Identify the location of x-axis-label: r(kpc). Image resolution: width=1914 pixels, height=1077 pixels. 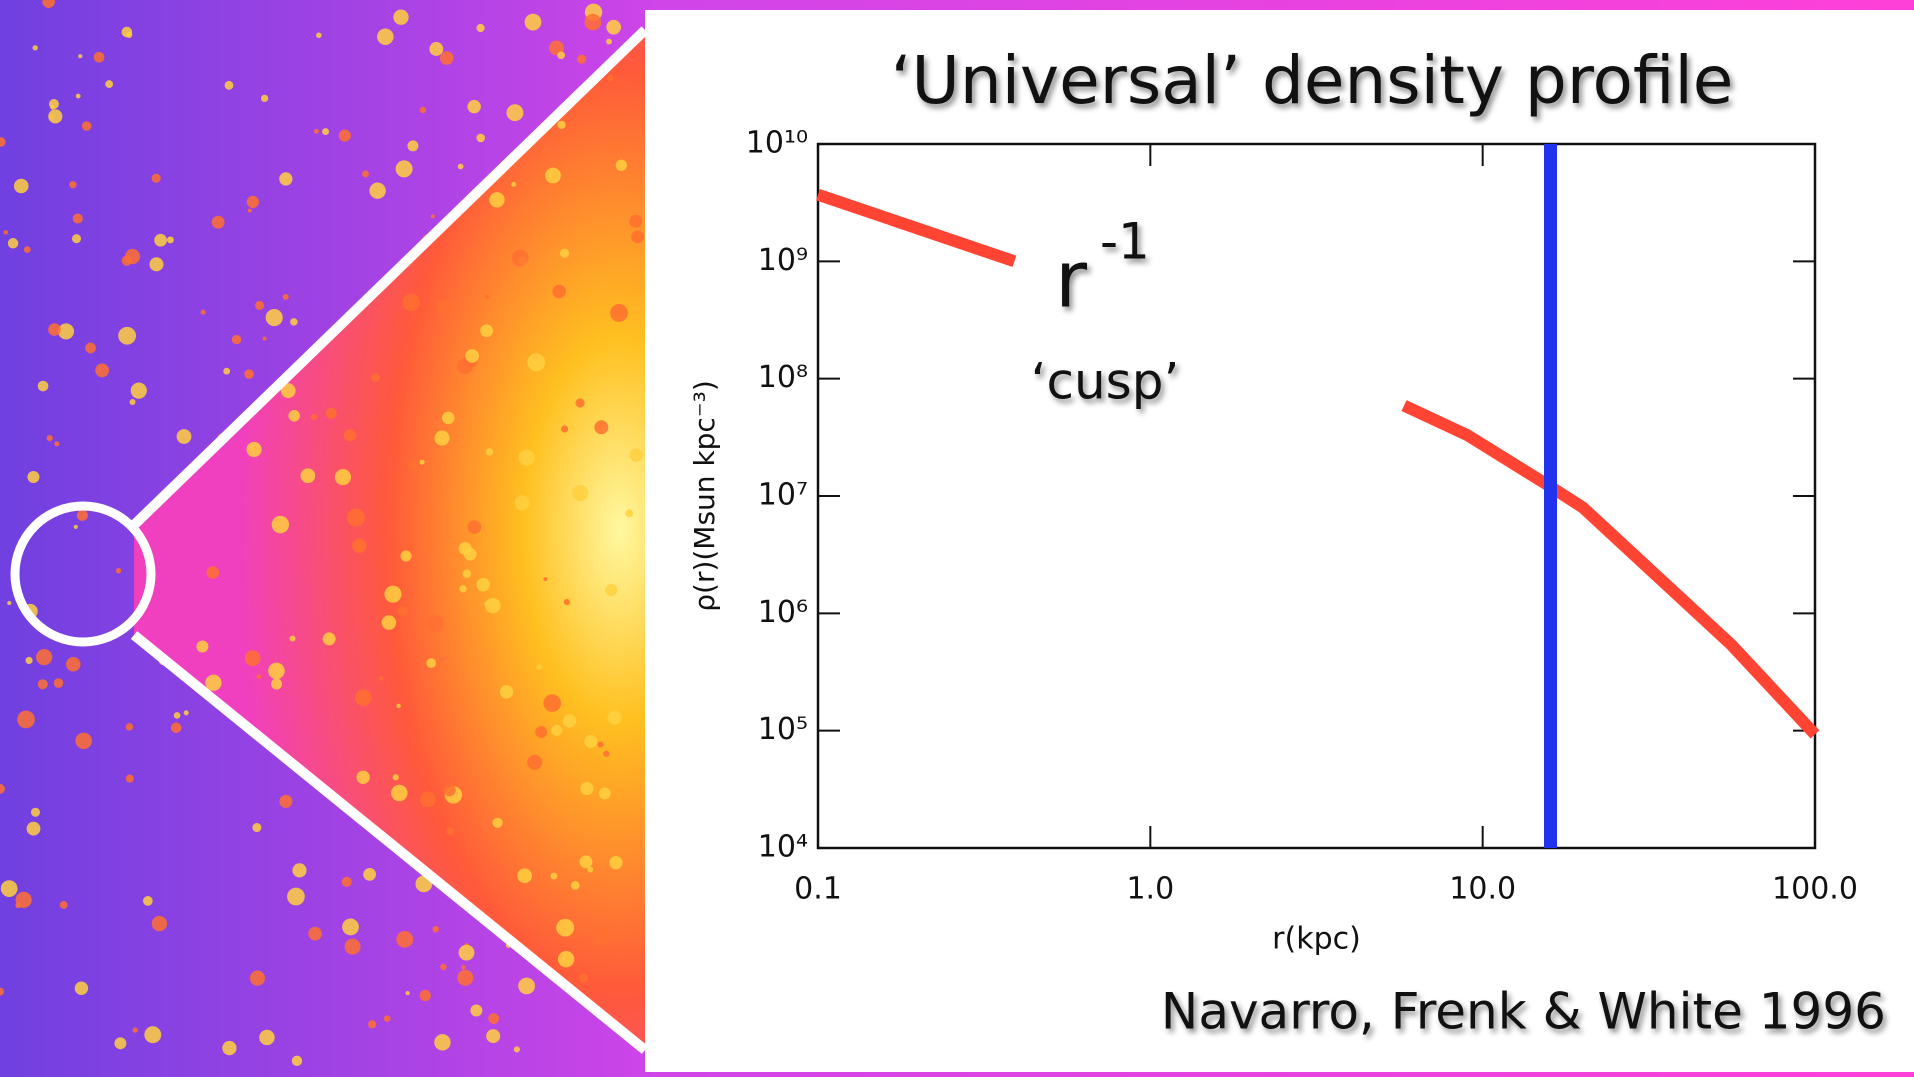
(1316, 939).